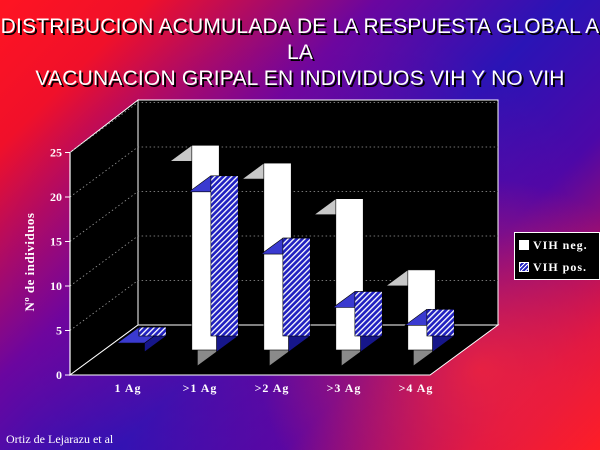 The height and width of the screenshot is (450, 600). What do you see at coordinates (56, 197) in the screenshot?
I see `y-tick-label: 20` at bounding box center [56, 197].